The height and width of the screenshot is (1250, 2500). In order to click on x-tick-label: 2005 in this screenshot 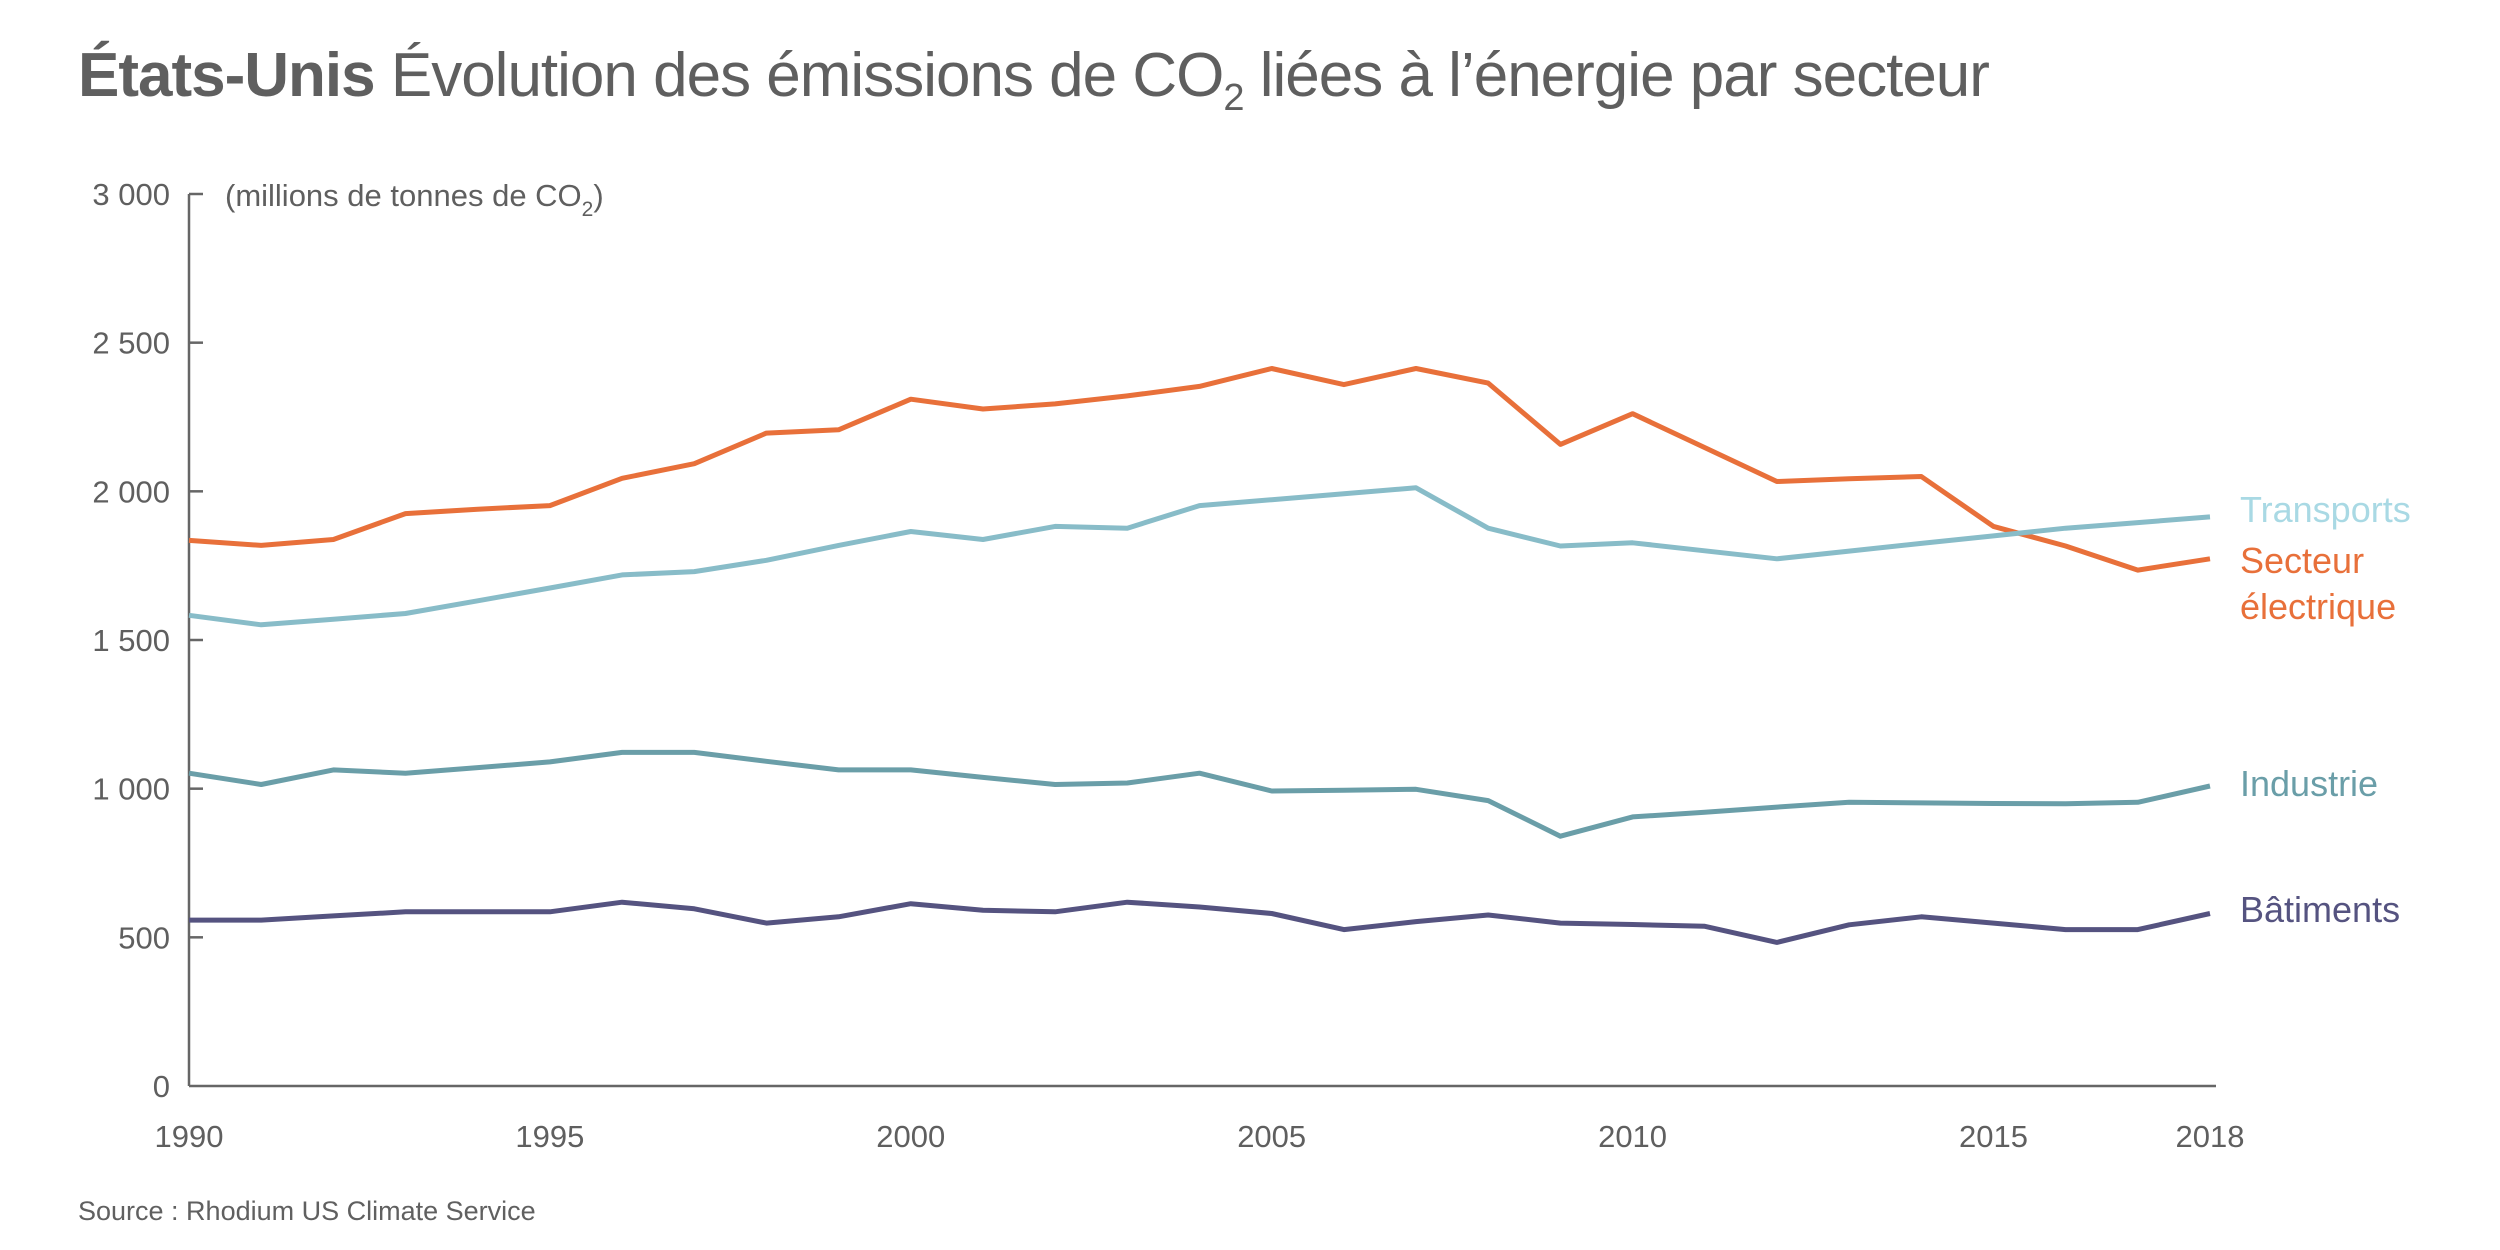, I will do `click(1271, 1136)`.